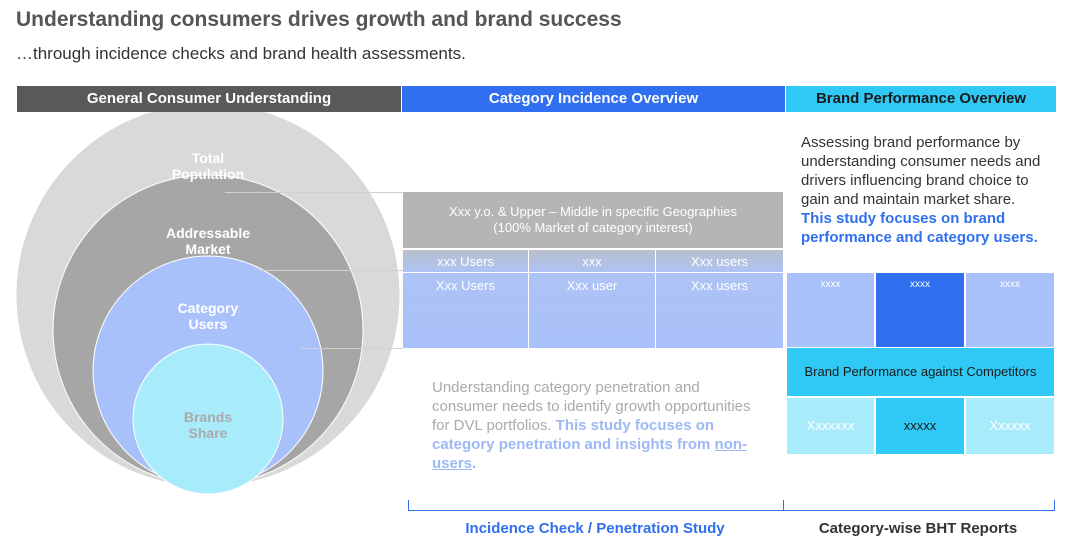 This screenshot has height=552, width=1072. I want to click on grid-r1-c1: xxx Users, so click(465, 261).